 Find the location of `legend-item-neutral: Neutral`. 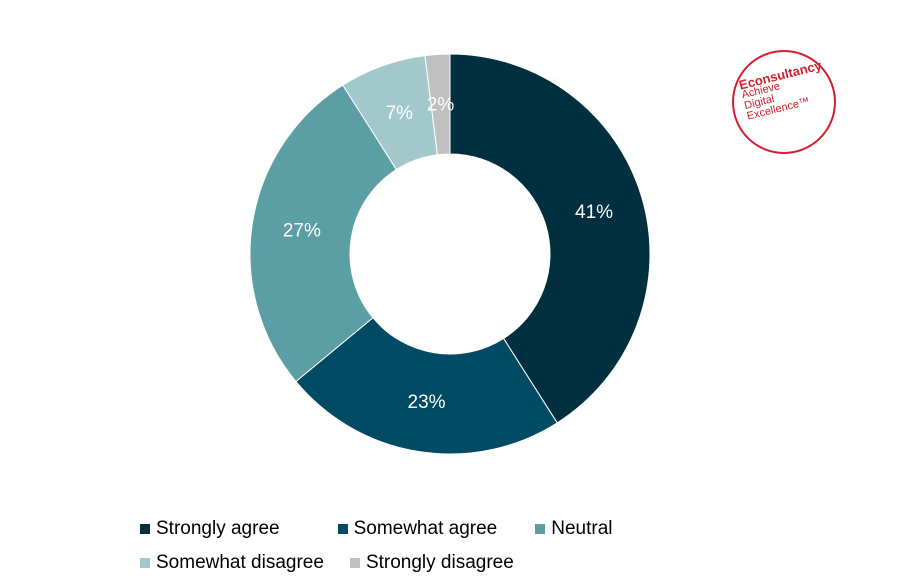

legend-item-neutral: Neutral is located at coordinates (573, 529).